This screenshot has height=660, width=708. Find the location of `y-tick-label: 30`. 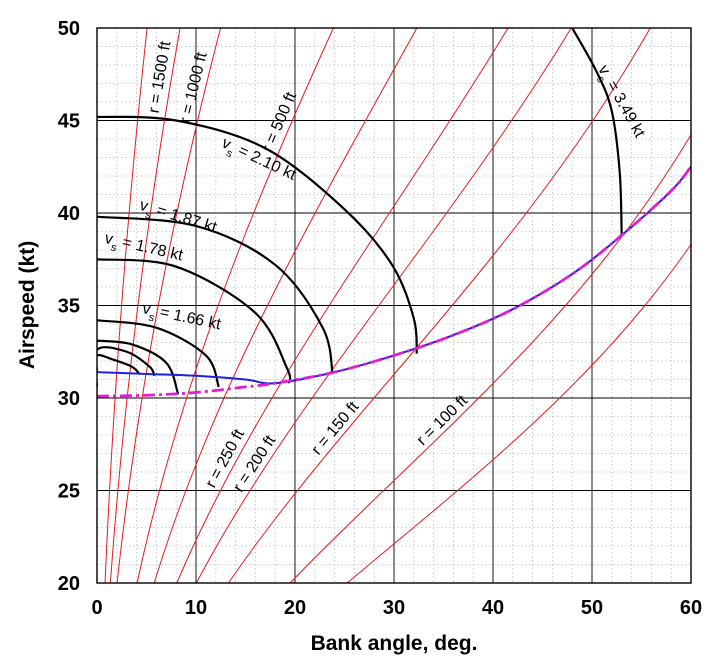

y-tick-label: 30 is located at coordinates (69, 399).